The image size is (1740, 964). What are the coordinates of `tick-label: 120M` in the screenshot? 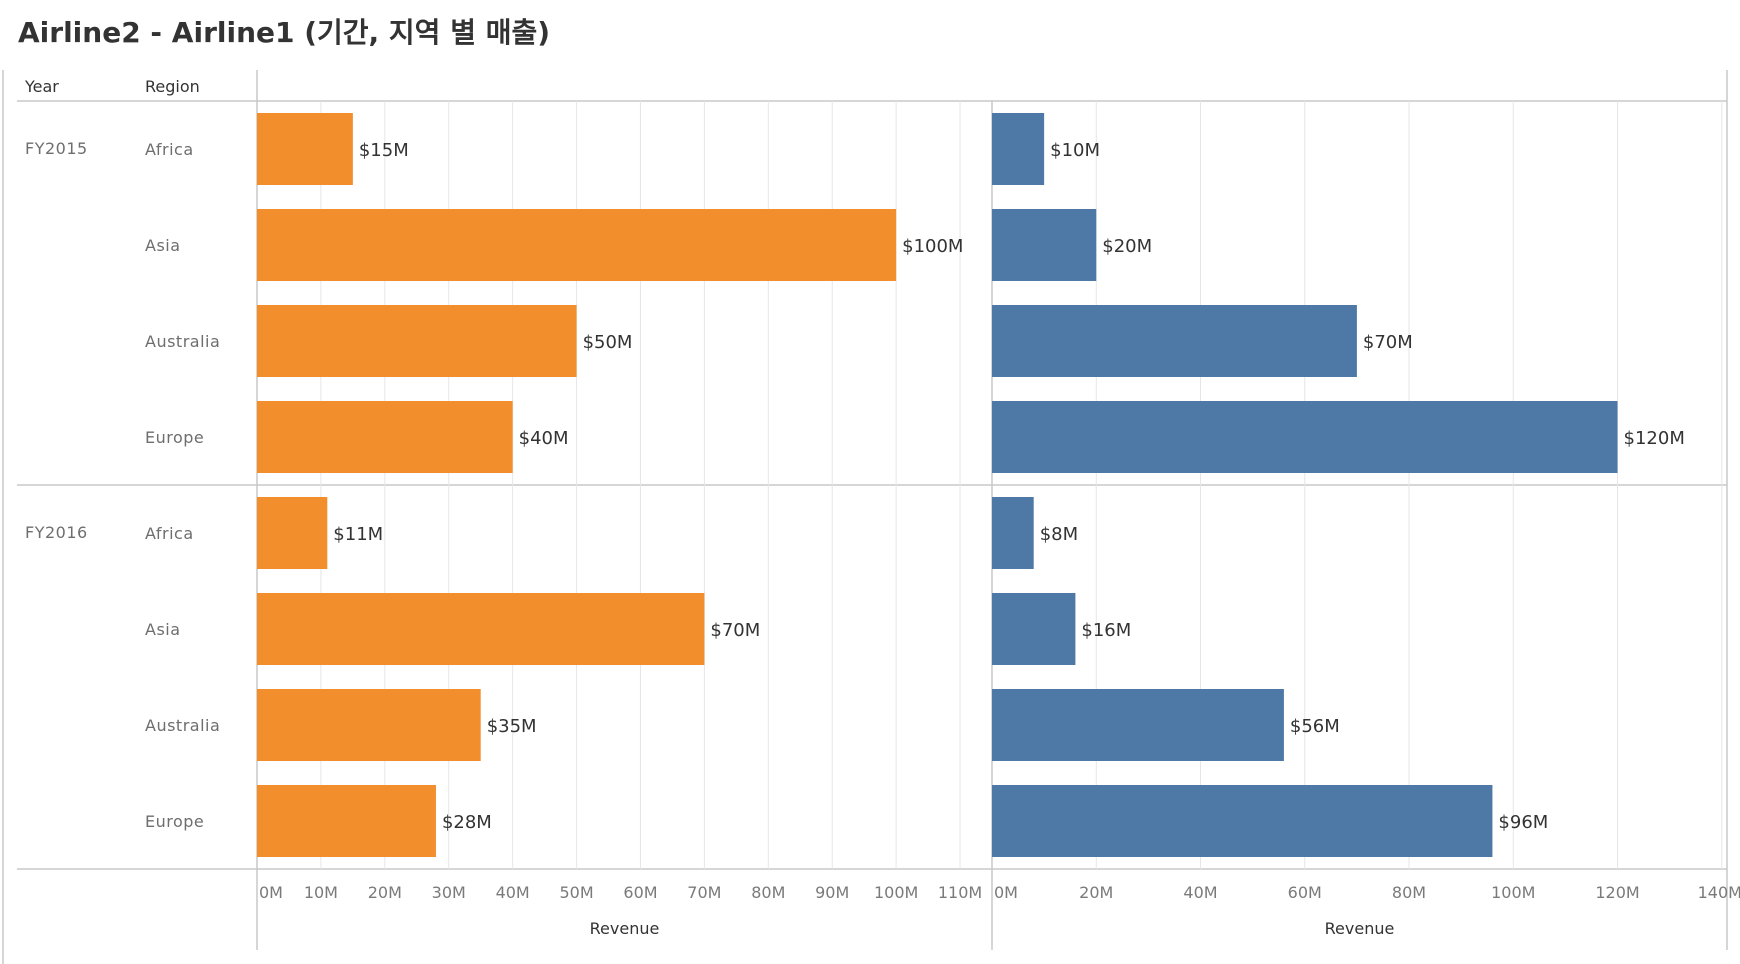 It's located at (1617, 892).